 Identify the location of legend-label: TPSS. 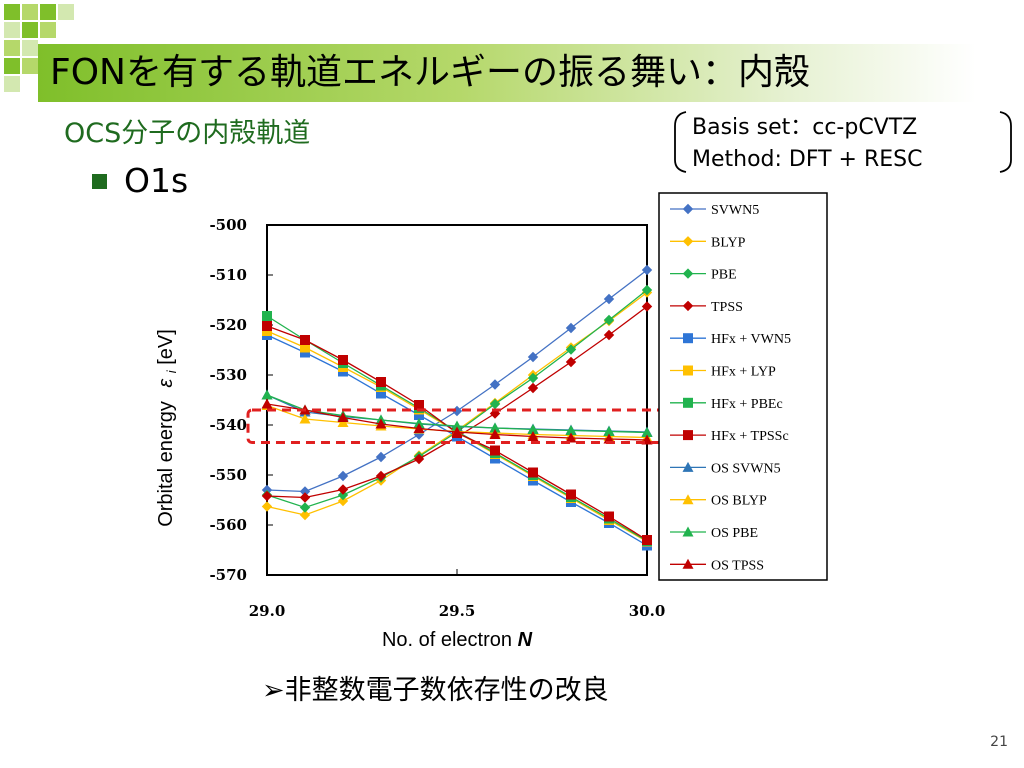
(727, 307).